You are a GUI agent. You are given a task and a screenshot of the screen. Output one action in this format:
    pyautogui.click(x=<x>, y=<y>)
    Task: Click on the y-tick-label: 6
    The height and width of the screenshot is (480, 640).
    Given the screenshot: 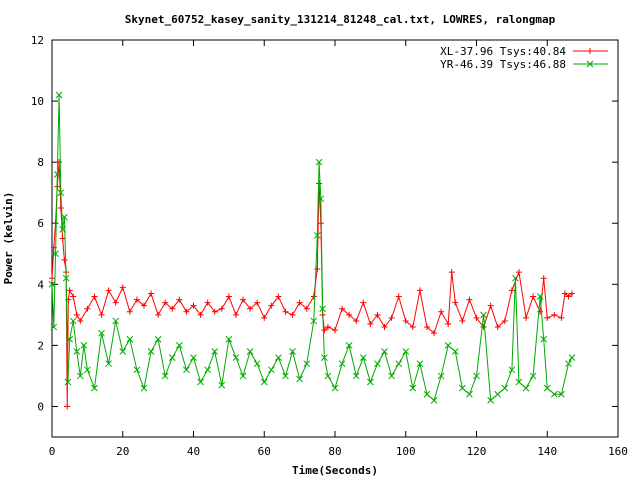 What is the action you would take?
    pyautogui.click(x=40, y=223)
    